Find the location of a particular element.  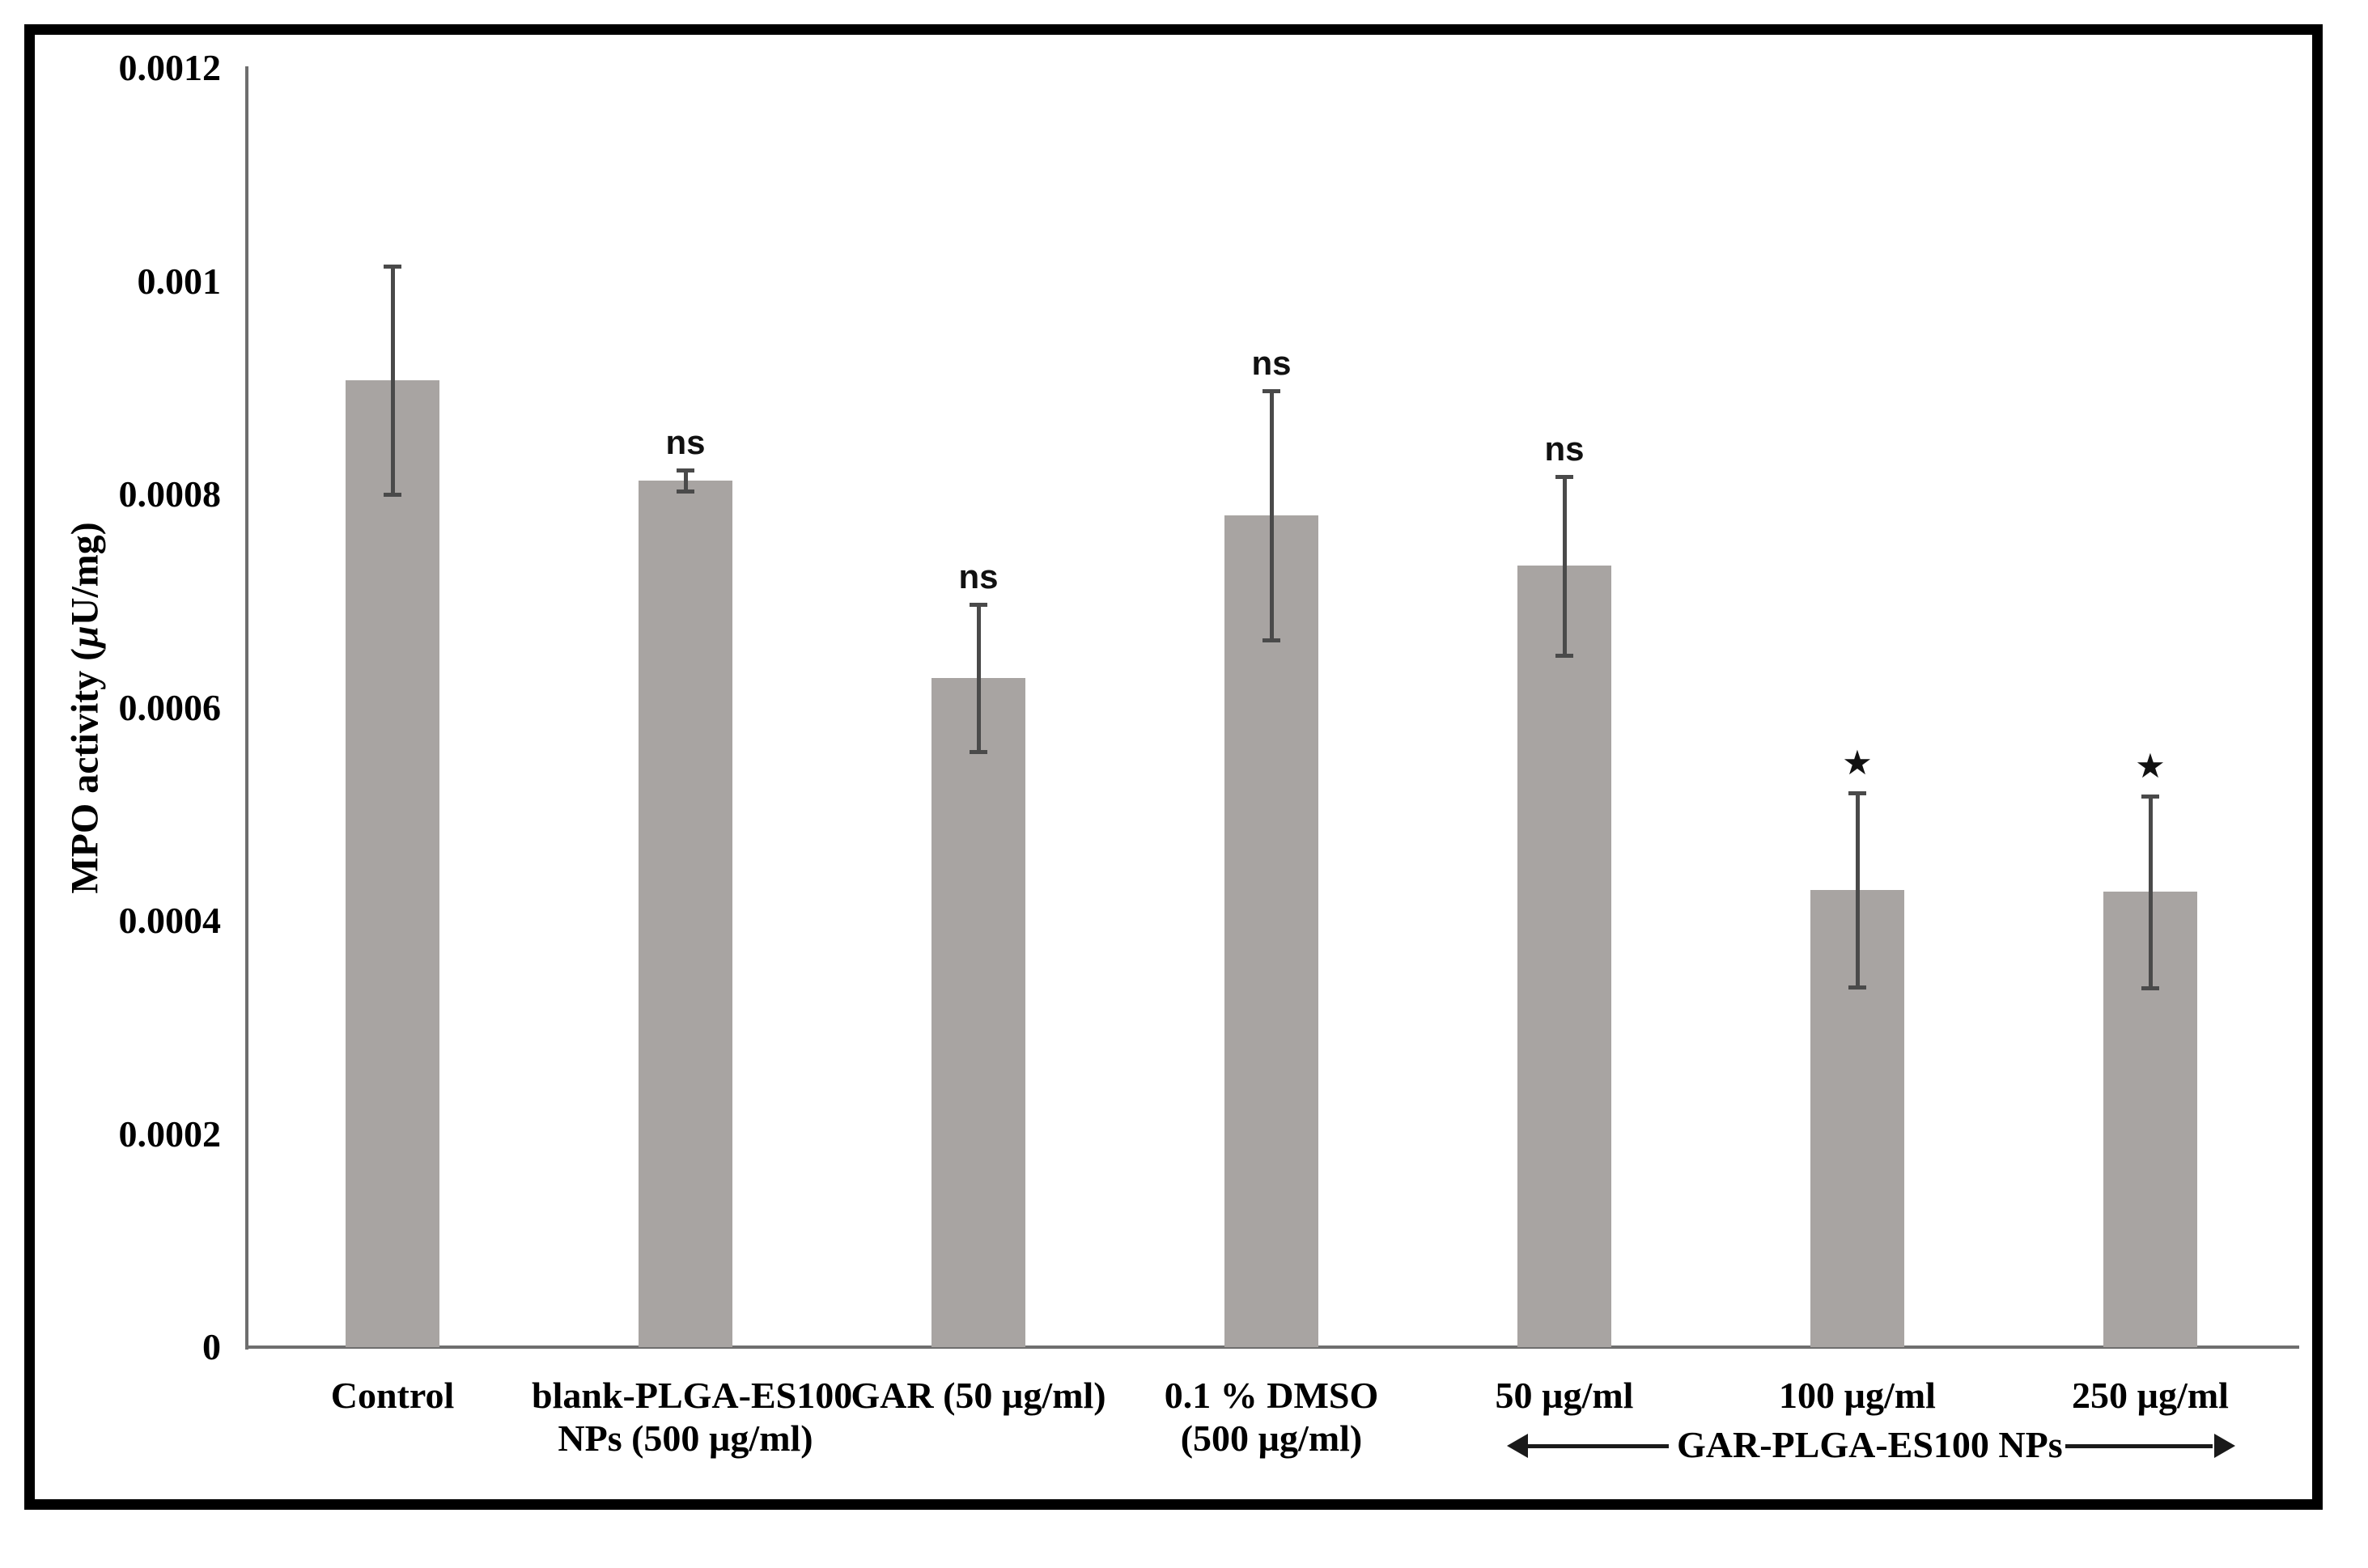

x-tick-label: GAR (50 µg/ml) is located at coordinates (979, 1396).